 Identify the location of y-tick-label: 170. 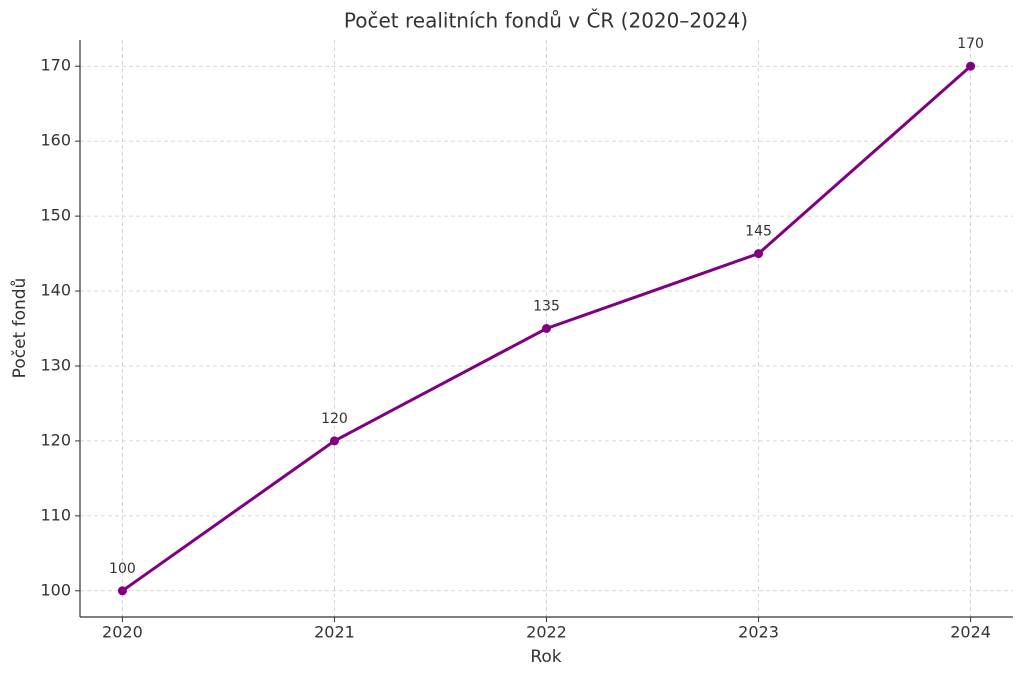
(55, 65).